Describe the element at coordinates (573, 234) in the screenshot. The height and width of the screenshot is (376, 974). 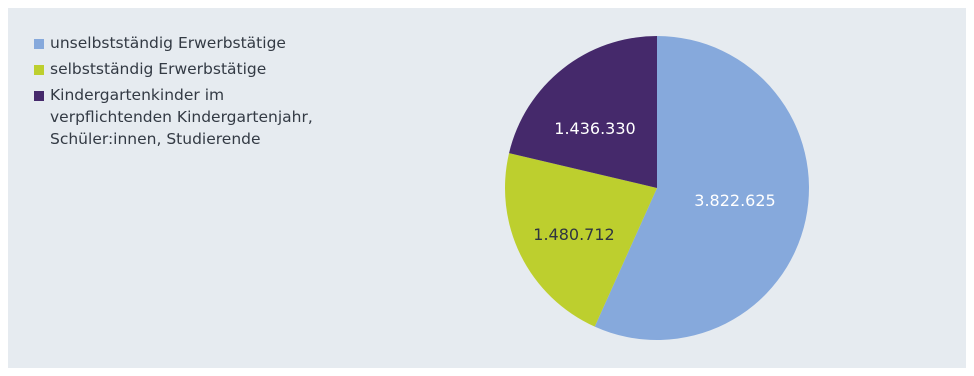
I see `pie-value-label-1: 1.480.712` at that location.